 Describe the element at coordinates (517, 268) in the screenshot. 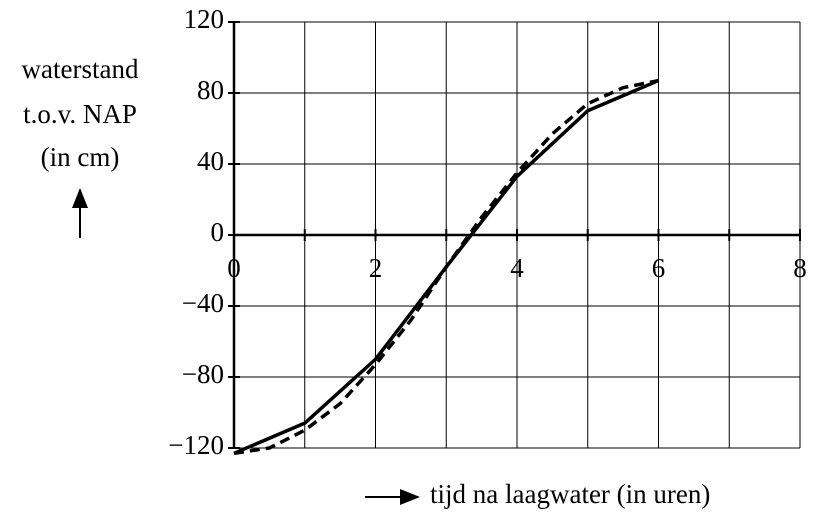

I see `x-tick-label: 4` at that location.